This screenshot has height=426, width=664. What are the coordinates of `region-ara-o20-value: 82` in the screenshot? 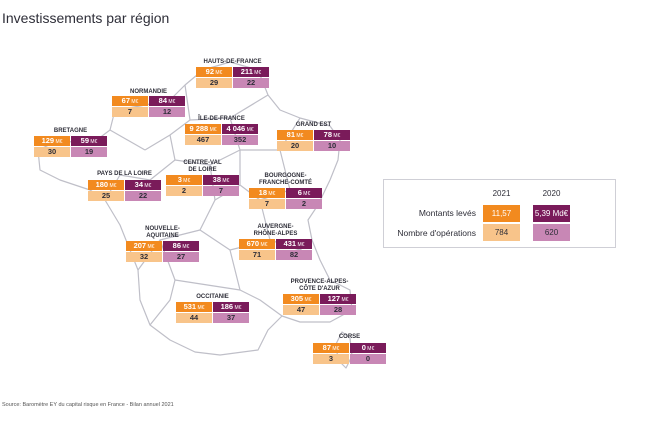 It's located at (294, 254).